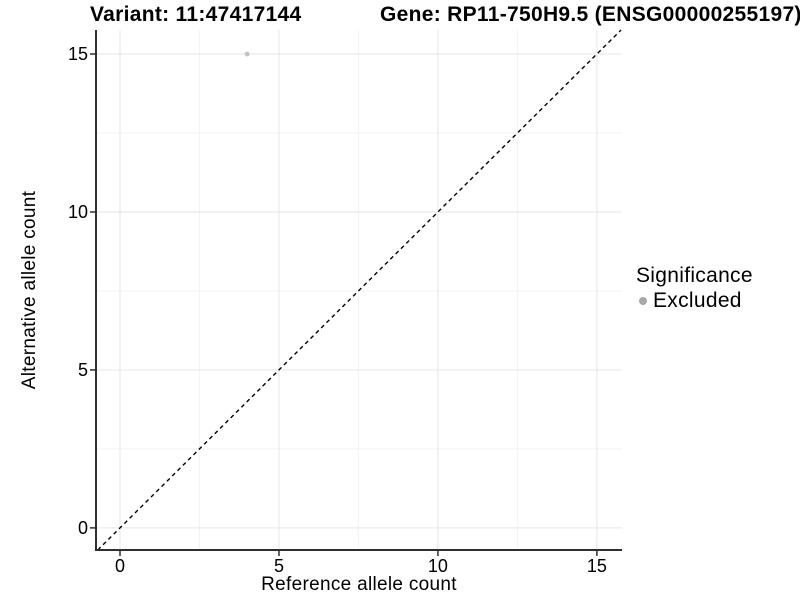  What do you see at coordinates (359, 584) in the screenshot?
I see `x-axis-label: Reference allele count` at bounding box center [359, 584].